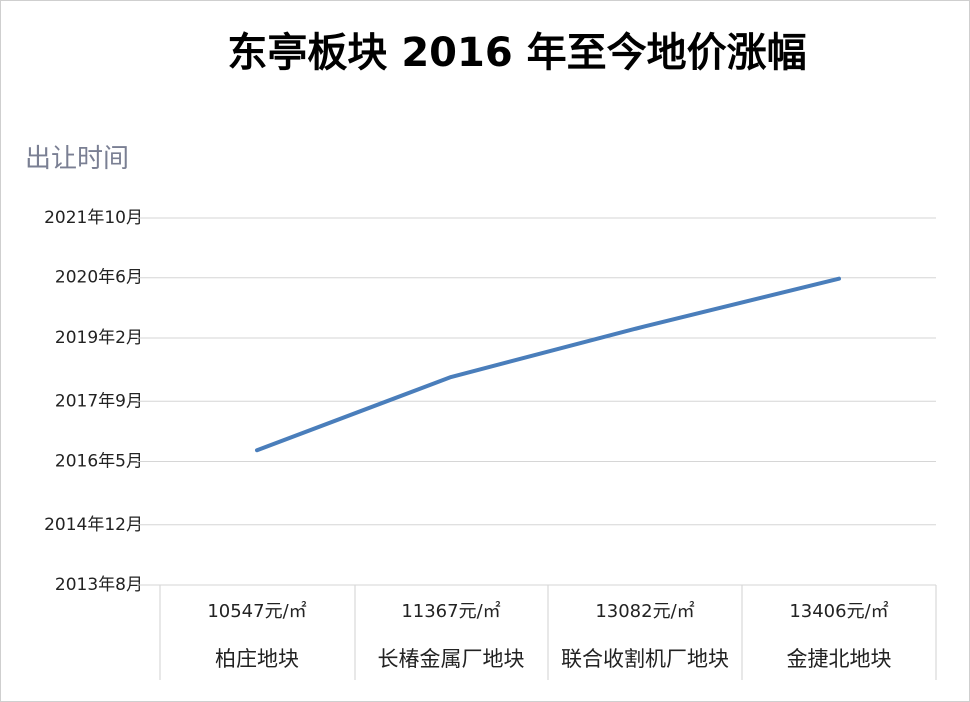 The height and width of the screenshot is (702, 970). What do you see at coordinates (645, 659) in the screenshot?
I see `x-tick-label: 联合收割机厂地块` at bounding box center [645, 659].